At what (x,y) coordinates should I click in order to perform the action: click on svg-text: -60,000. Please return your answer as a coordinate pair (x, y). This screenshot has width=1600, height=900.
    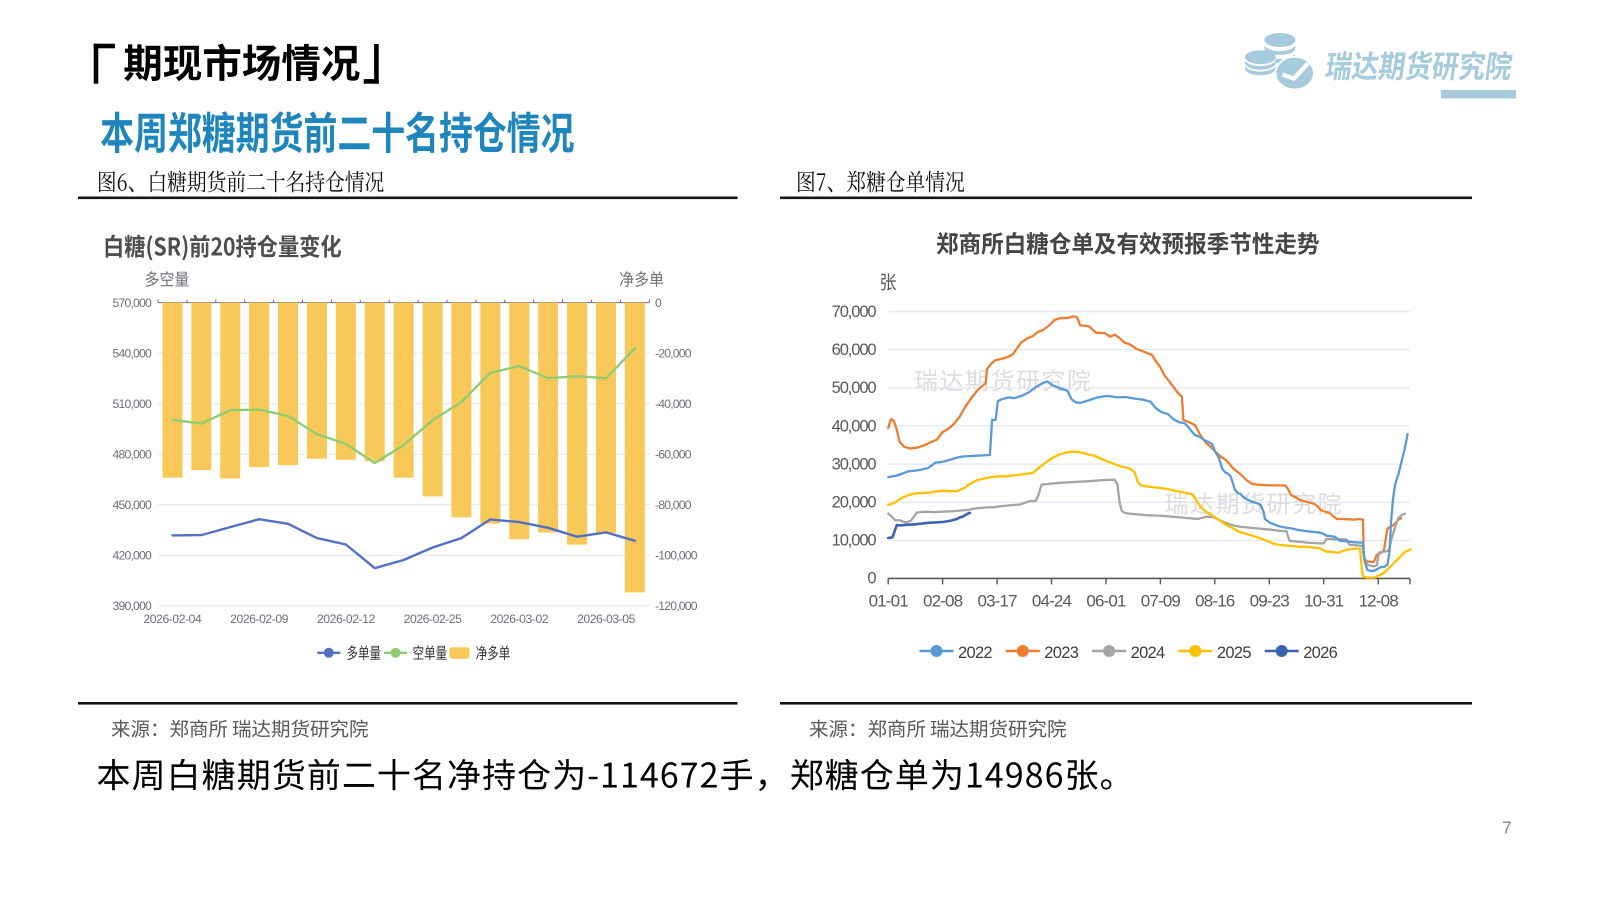
    Looking at the image, I should click on (673, 455).